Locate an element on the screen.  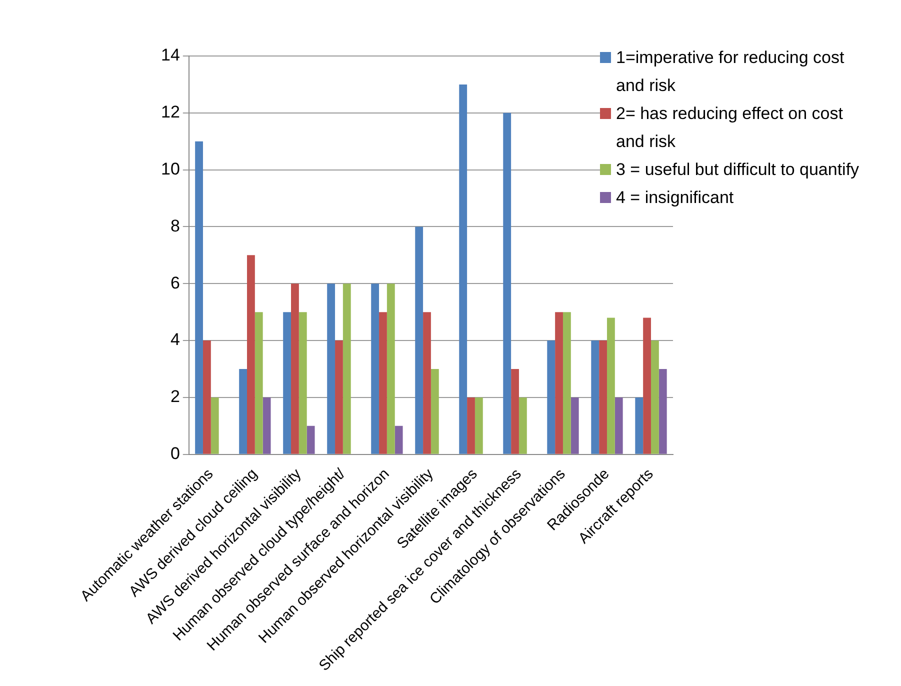
y-tick-label: 4 is located at coordinates (175, 340).